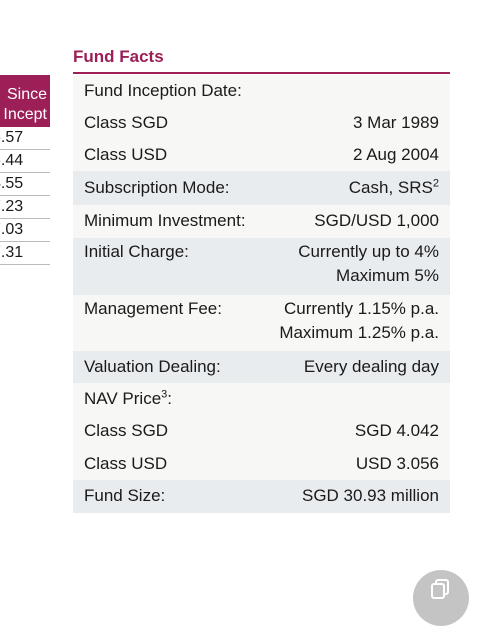 Image resolution: width=480 pixels, height=626 pixels. I want to click on subscription-value: Cash, SRS2, so click(394, 190).